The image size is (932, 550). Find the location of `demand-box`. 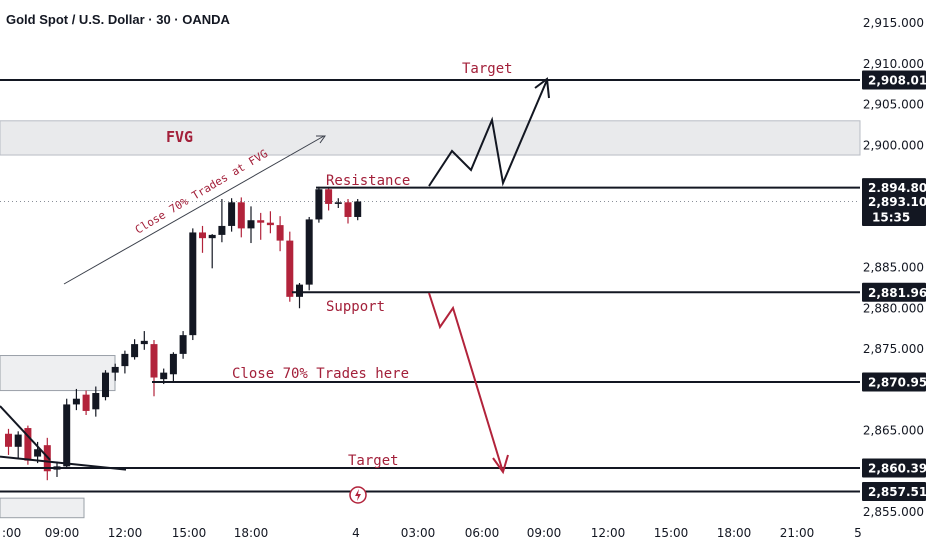

demand-box is located at coordinates (58, 373).